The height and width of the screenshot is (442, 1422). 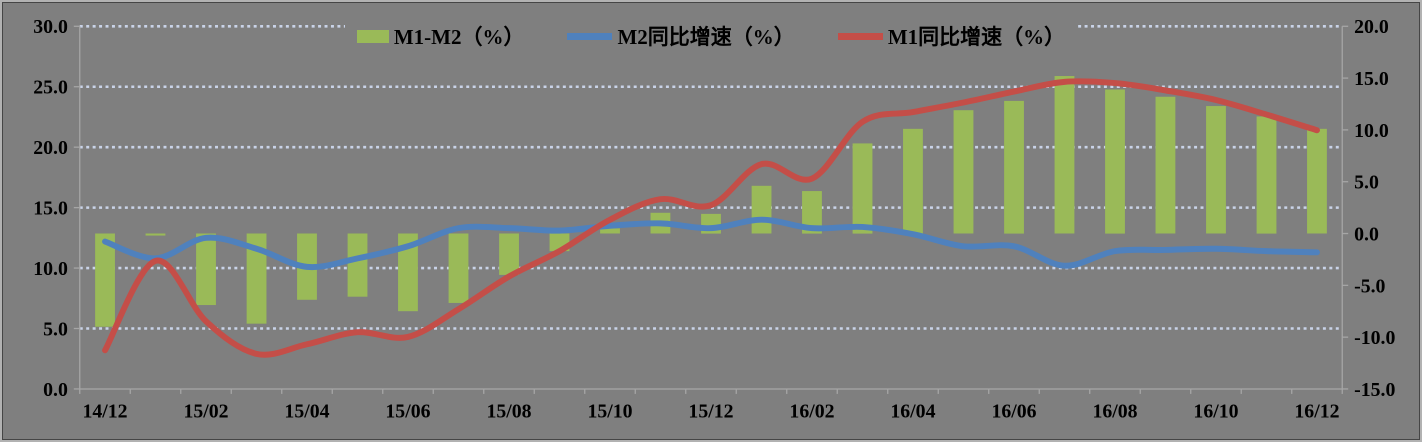 I want to click on y-right-tick-label: -15.0, so click(x=1374, y=390).